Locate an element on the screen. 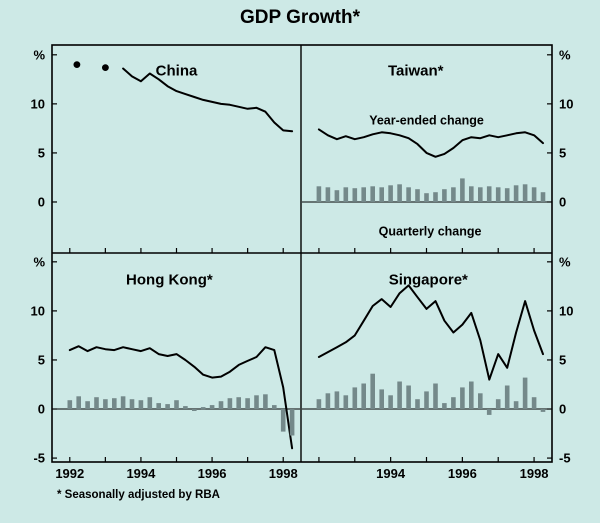 The image size is (600, 523). ytick-label-hongkong: -5 is located at coordinates (39, 458).